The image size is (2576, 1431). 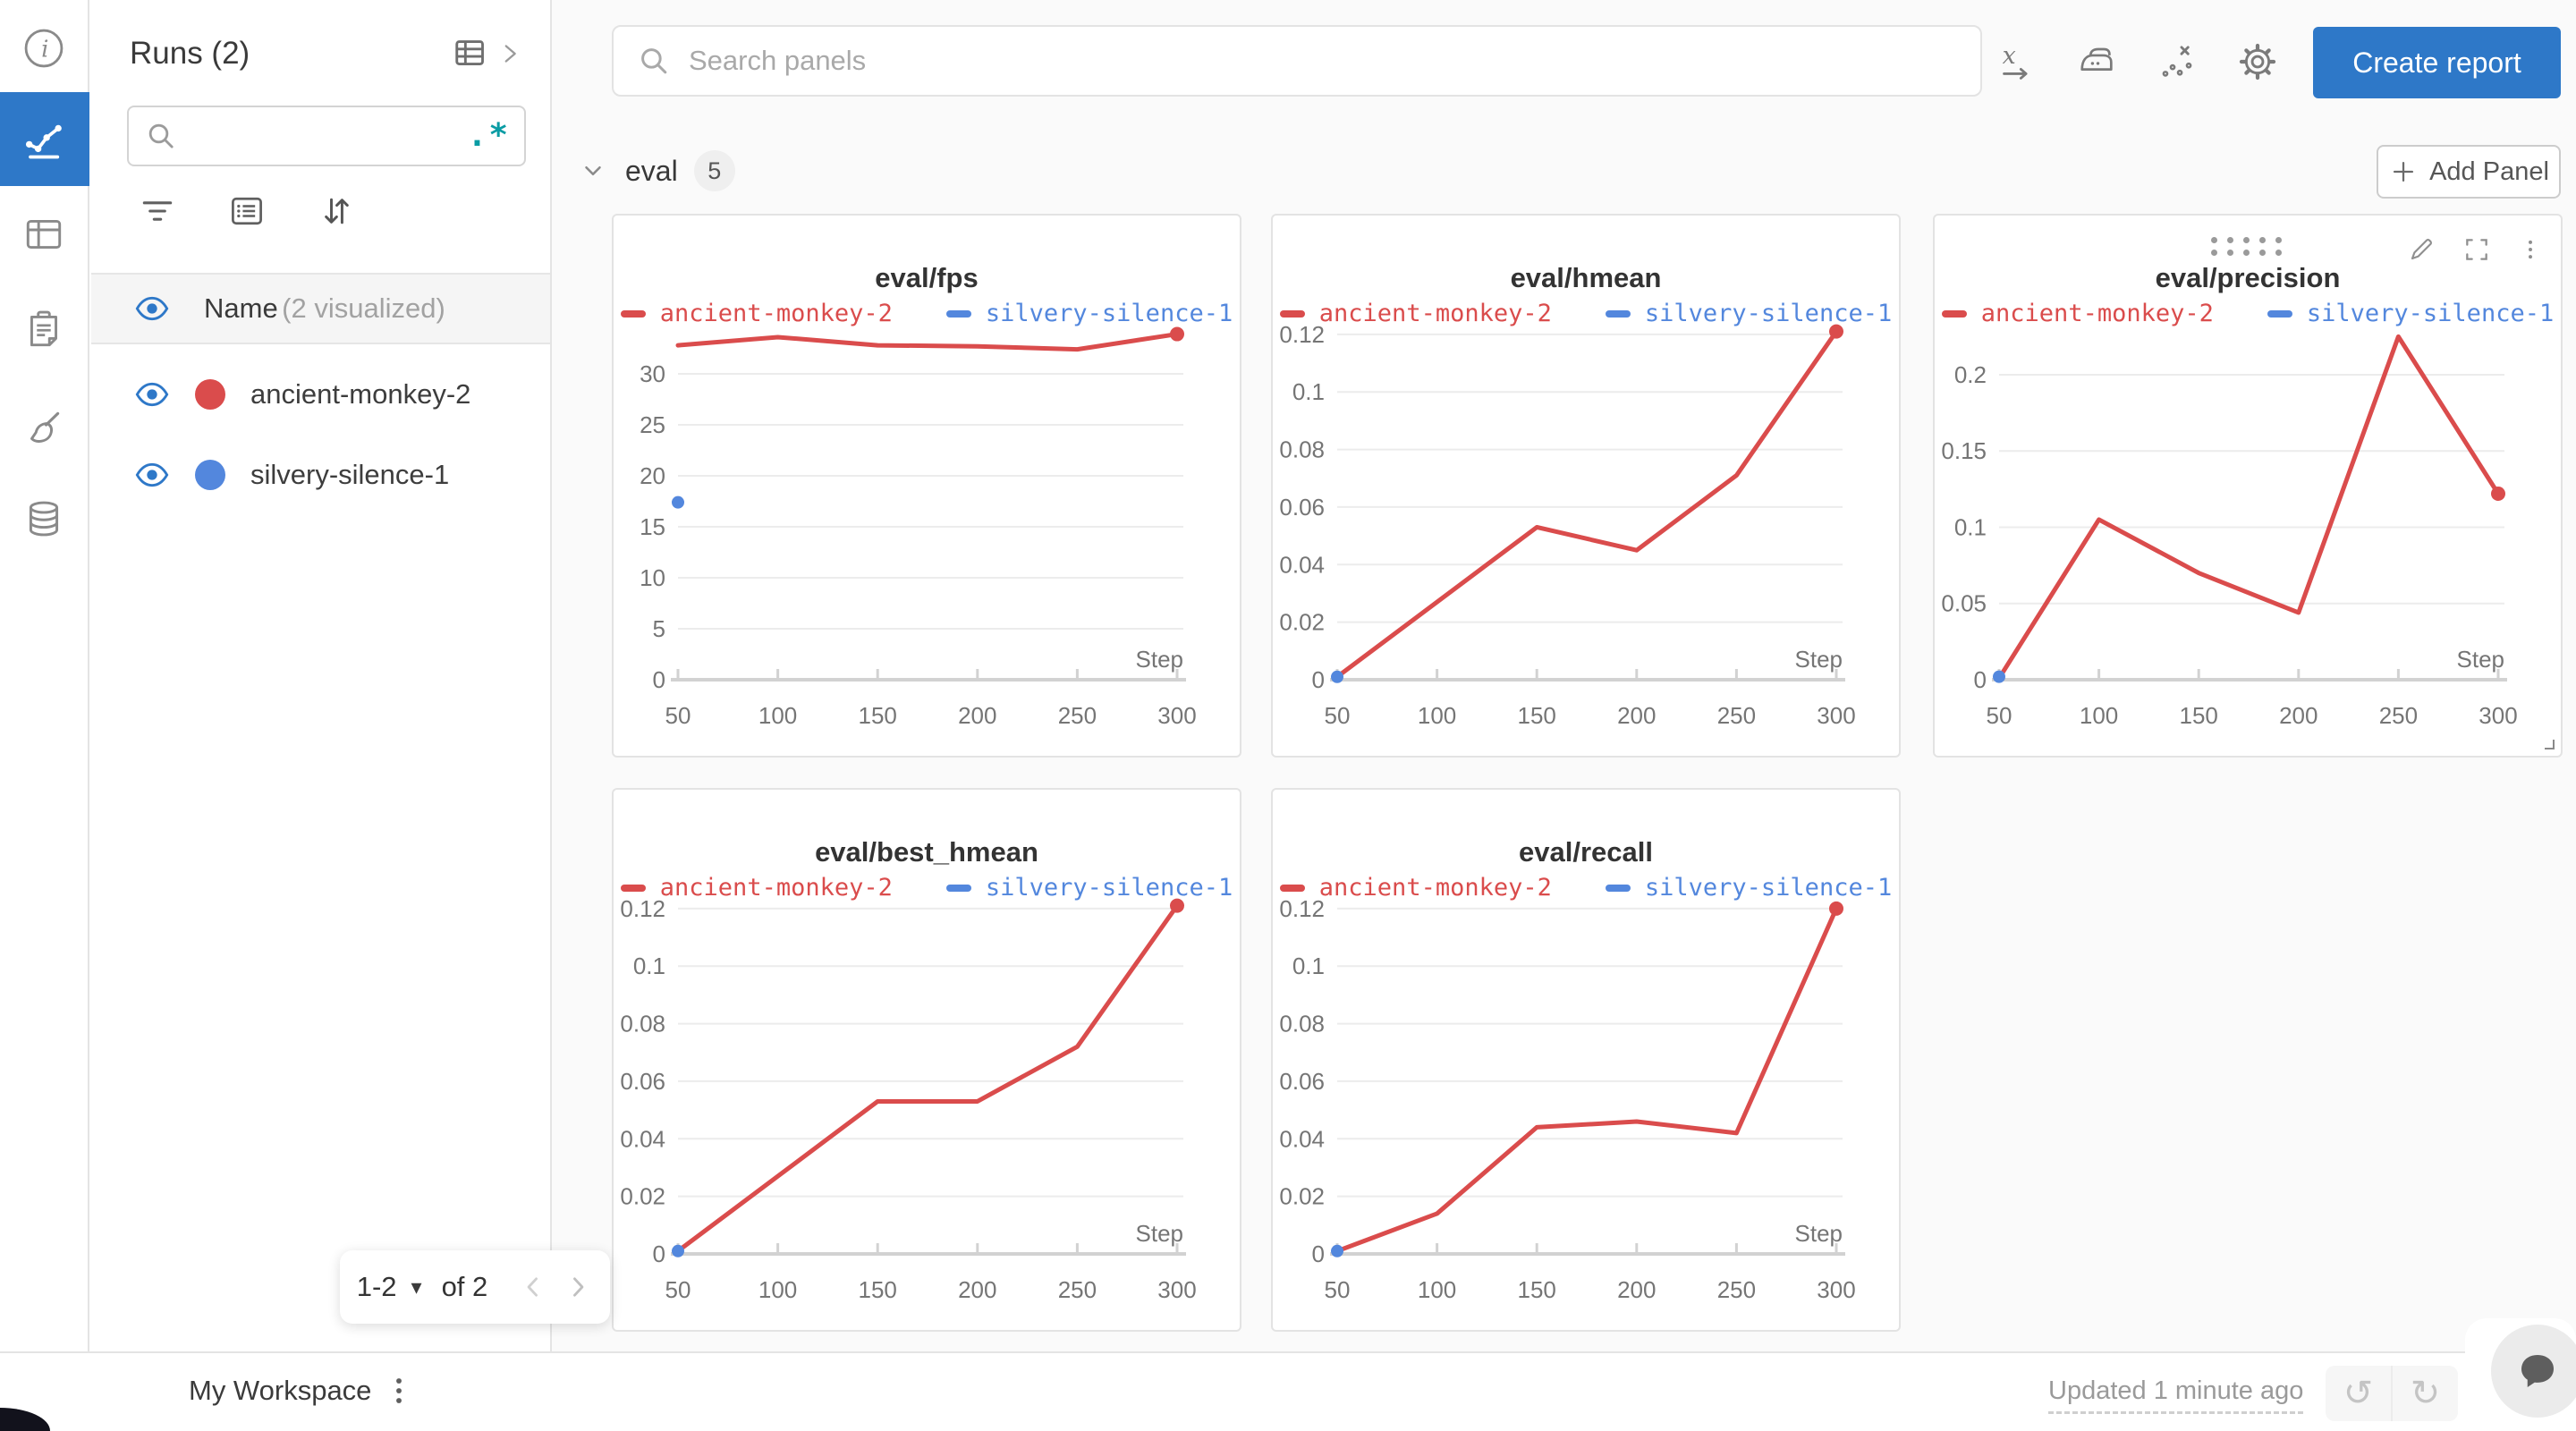 What do you see at coordinates (44, 427) in the screenshot?
I see `sidebar-item-sweeps` at bounding box center [44, 427].